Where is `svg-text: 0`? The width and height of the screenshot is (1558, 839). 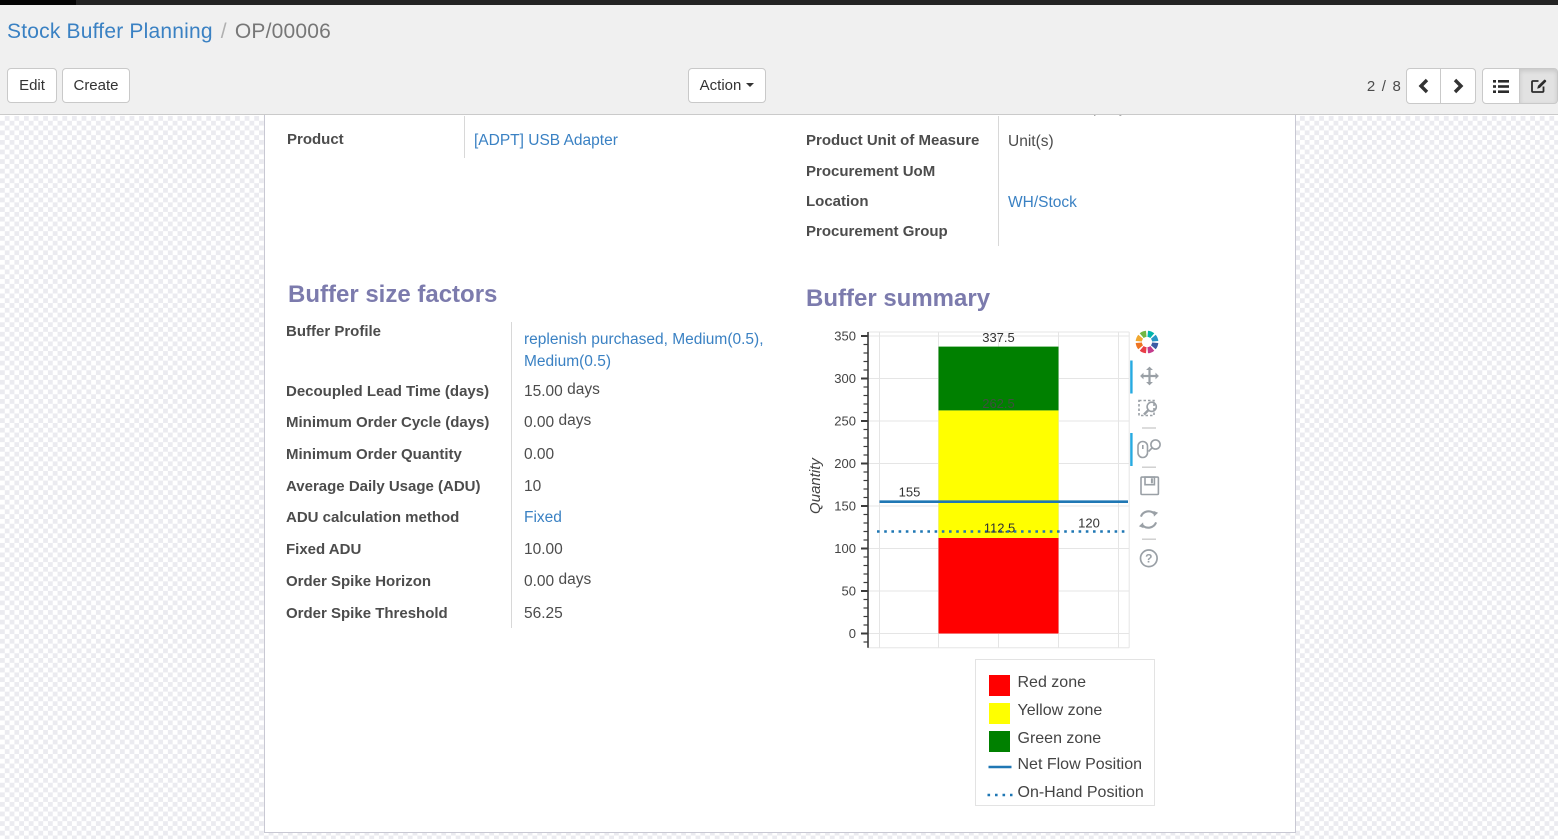 svg-text: 0 is located at coordinates (852, 633).